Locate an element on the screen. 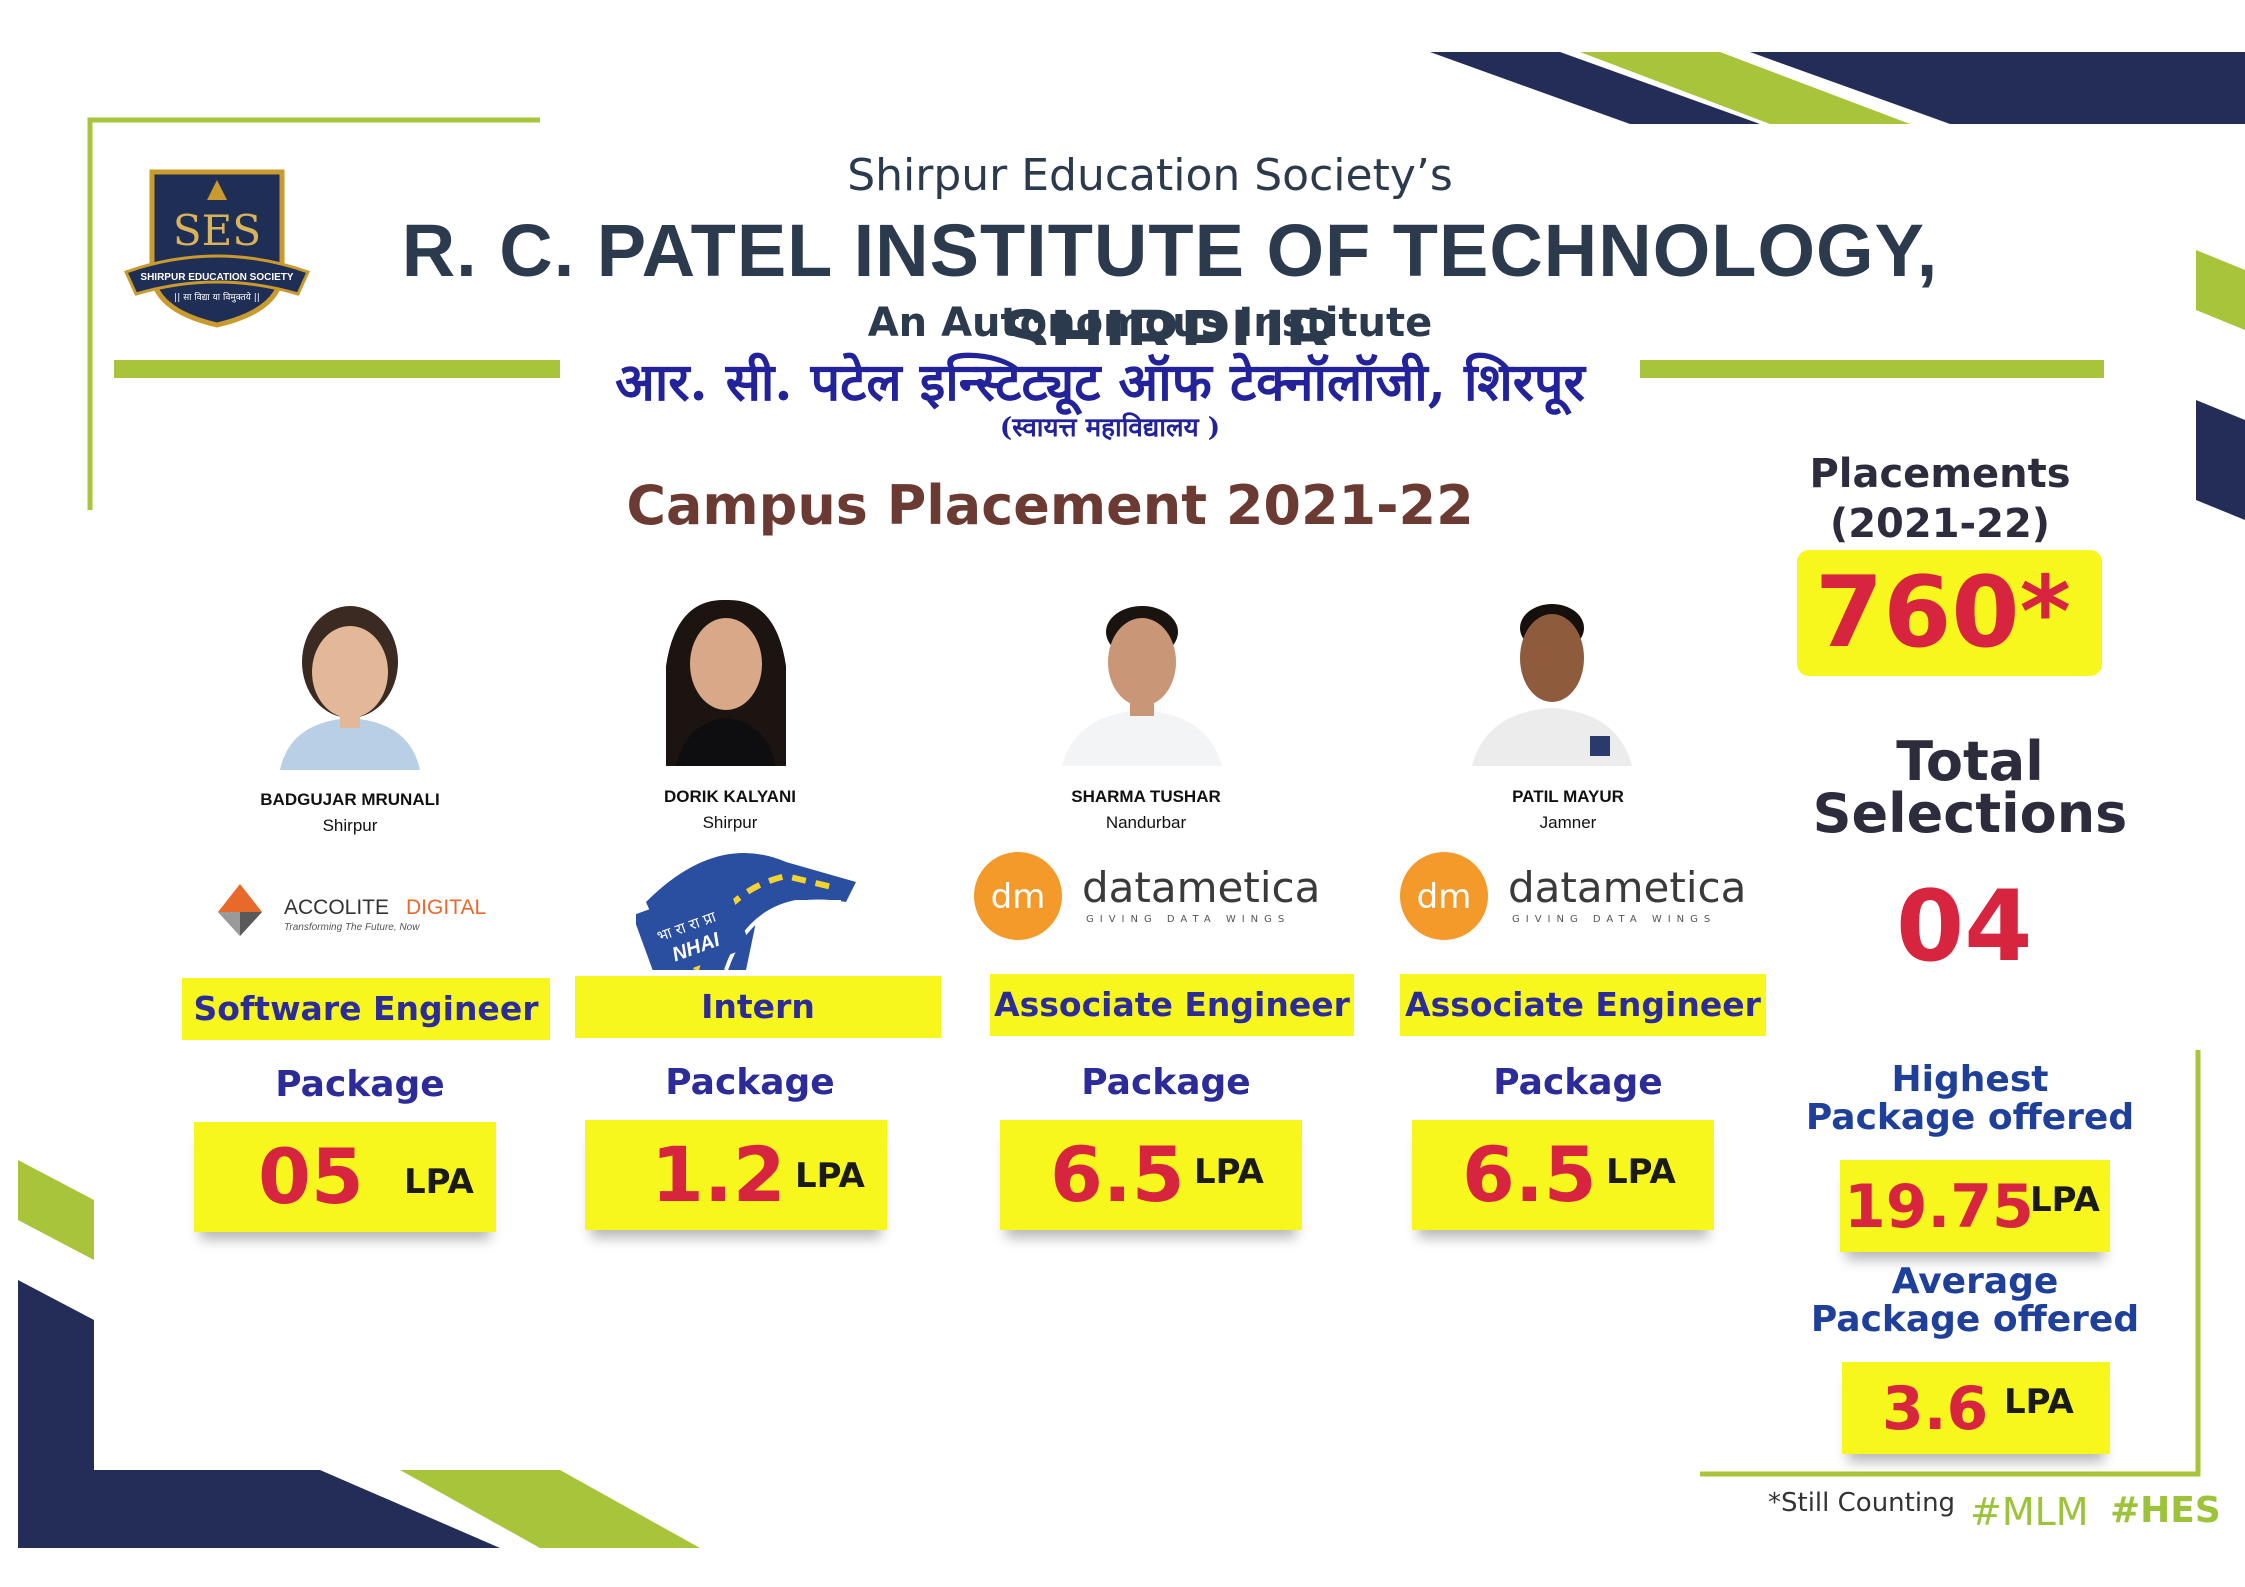 Image resolution: width=2245 pixels, height=1587 pixels. package-value: 1.2 is located at coordinates (718, 1174).